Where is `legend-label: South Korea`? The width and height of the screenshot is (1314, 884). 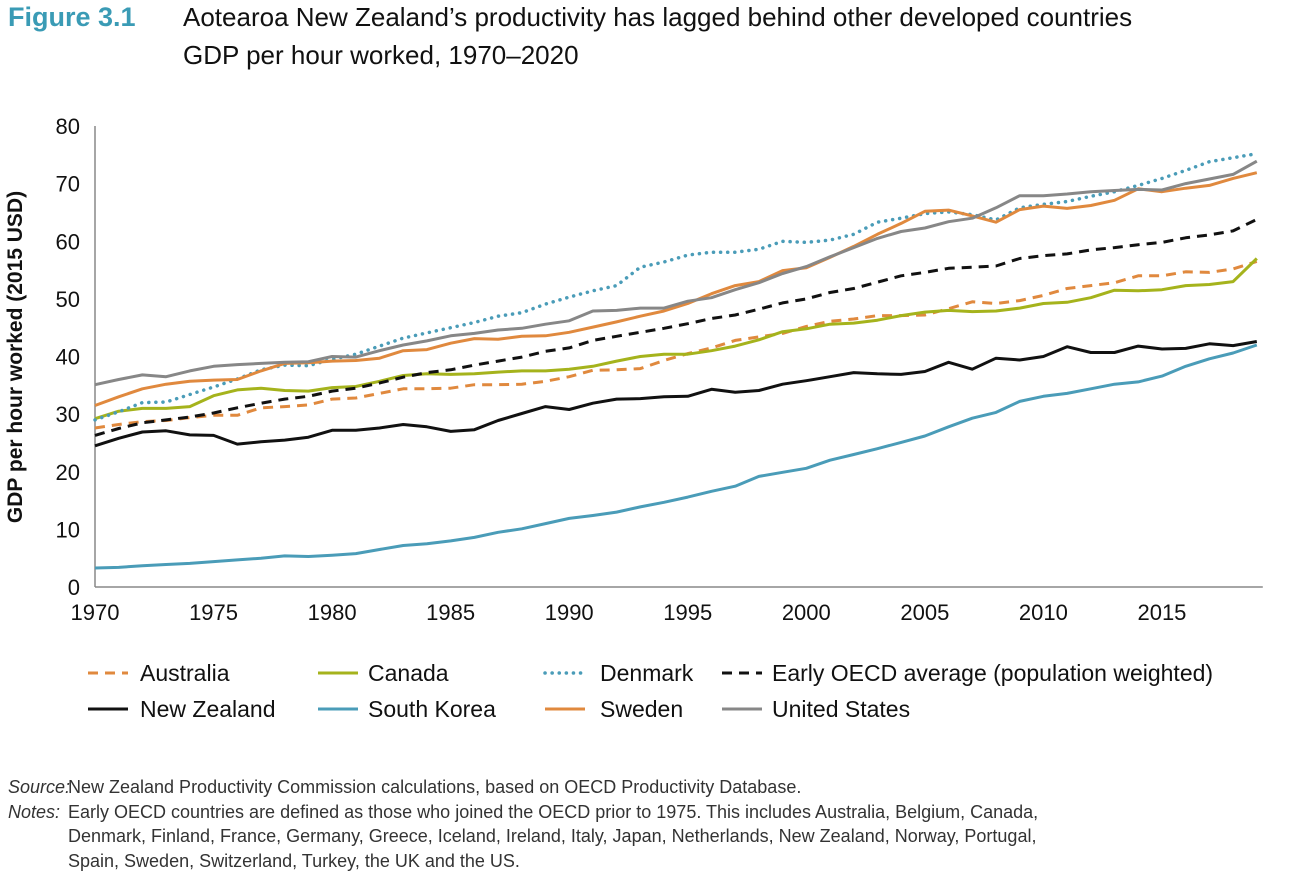
legend-label: South Korea is located at coordinates (432, 709).